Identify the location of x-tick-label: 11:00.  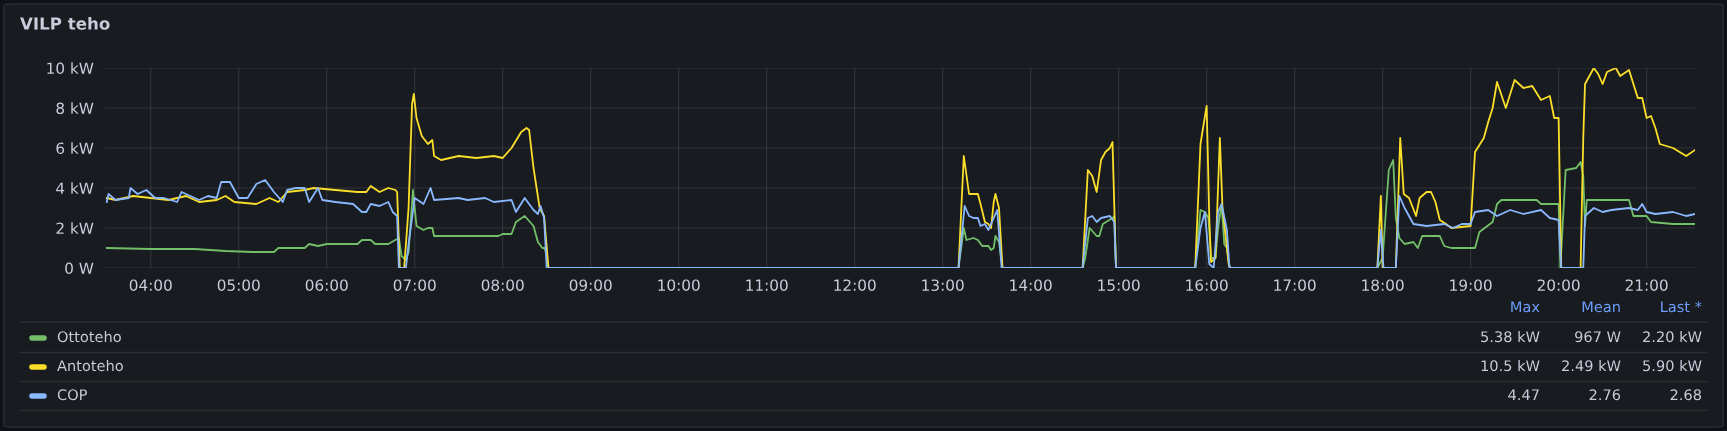
(767, 285).